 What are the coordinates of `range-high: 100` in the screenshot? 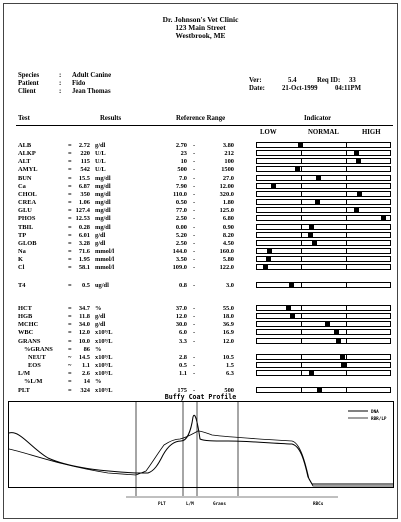 It's located at (229, 162).